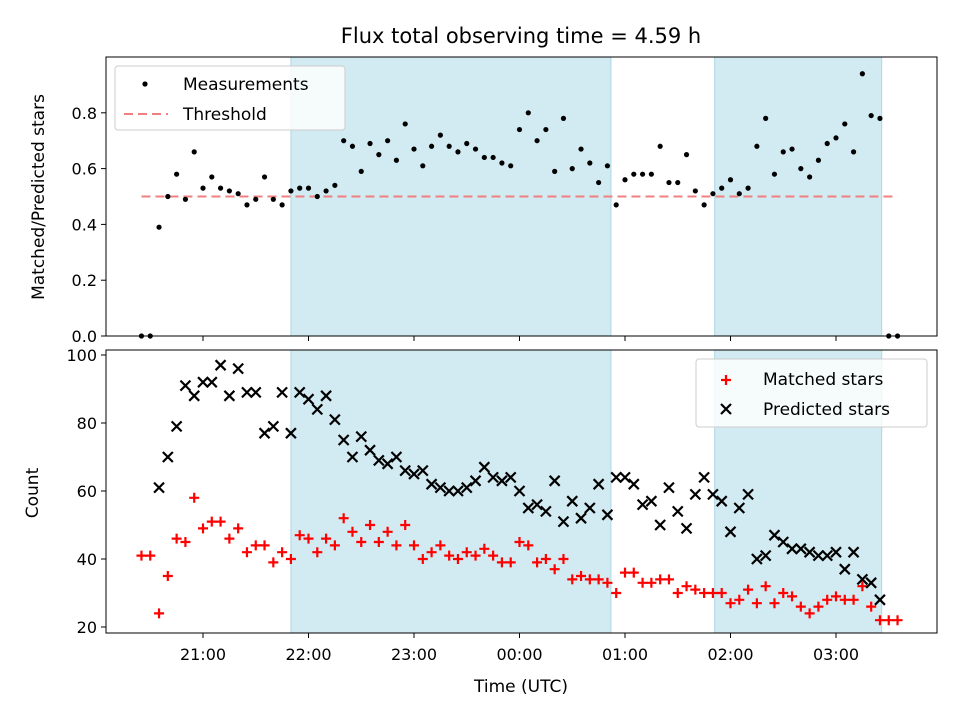 The image size is (960, 720). Describe the element at coordinates (520, 687) in the screenshot. I see `x-axis-label: Time (UTC)` at that location.